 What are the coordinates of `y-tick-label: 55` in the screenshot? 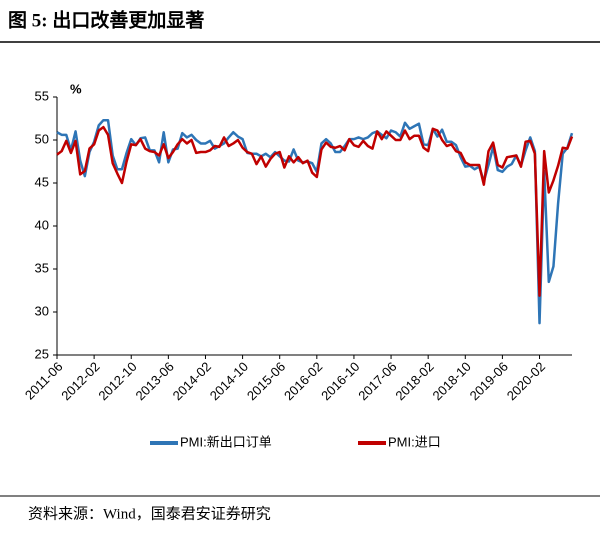 It's located at (42, 95).